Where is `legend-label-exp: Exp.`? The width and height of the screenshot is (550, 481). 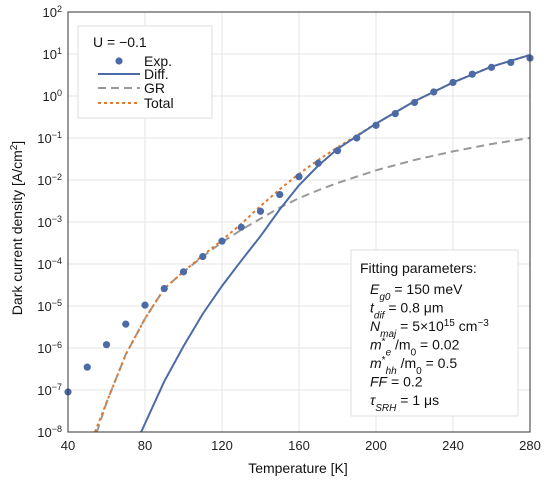
legend-label-exp: Exp. is located at coordinates (158, 61).